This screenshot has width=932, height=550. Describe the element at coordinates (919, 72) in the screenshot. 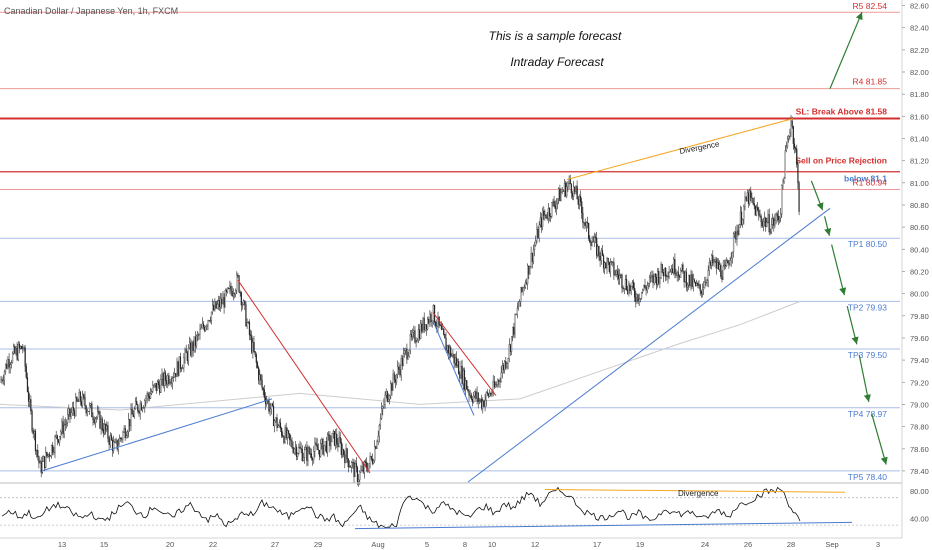

I see `price-tick-label: 82.00` at that location.